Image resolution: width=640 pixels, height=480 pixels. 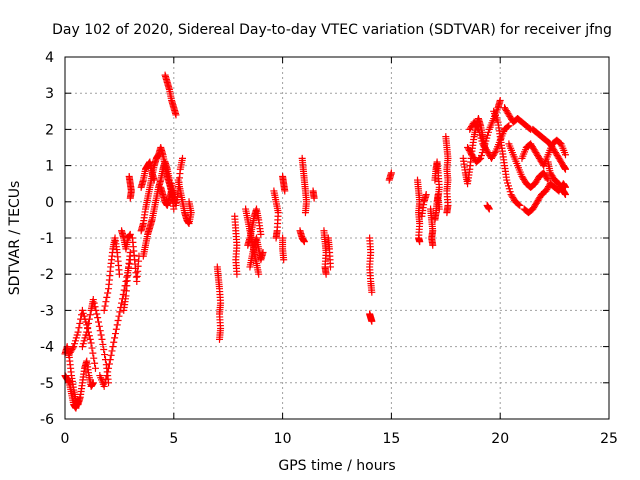 I want to click on x-tick-label: 20, so click(x=500, y=439).